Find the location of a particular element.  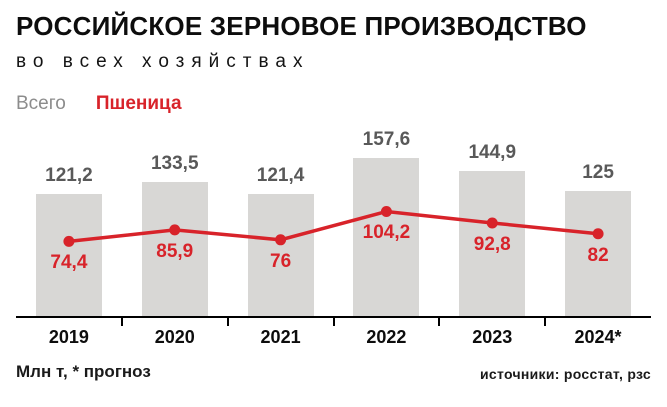

legend-item-total: Всего is located at coordinates (41, 103).